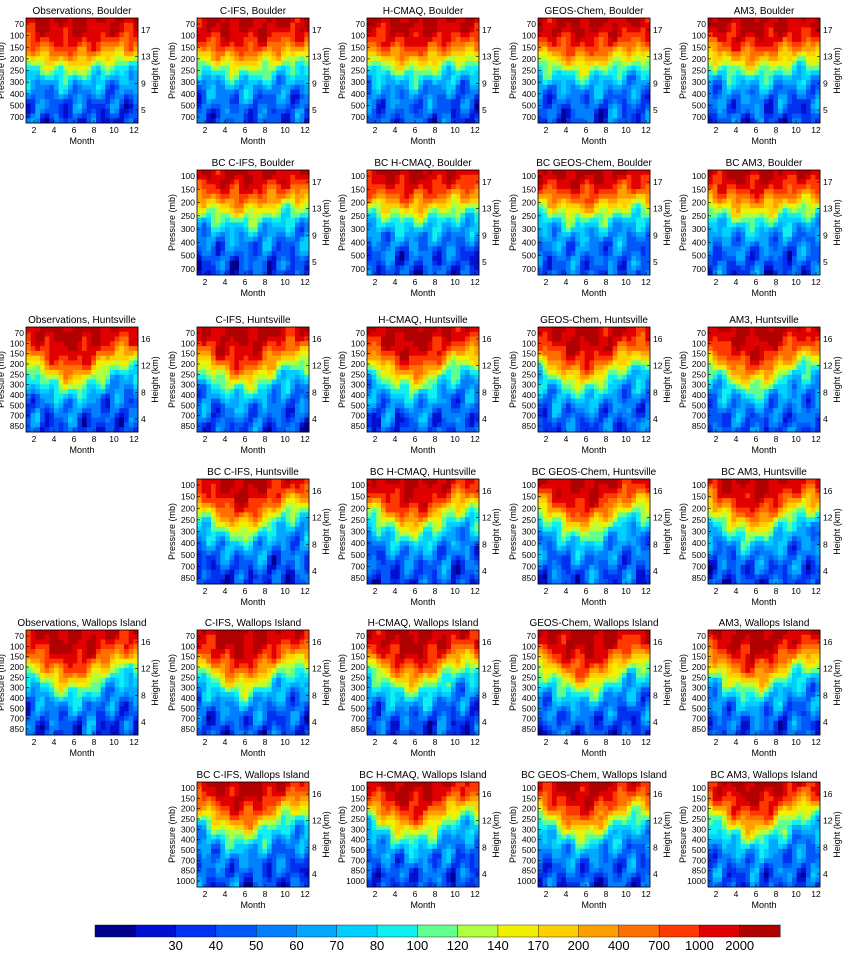 This screenshot has width=863, height=956. I want to click on pressure-tick-label: 150, so click(529, 189).